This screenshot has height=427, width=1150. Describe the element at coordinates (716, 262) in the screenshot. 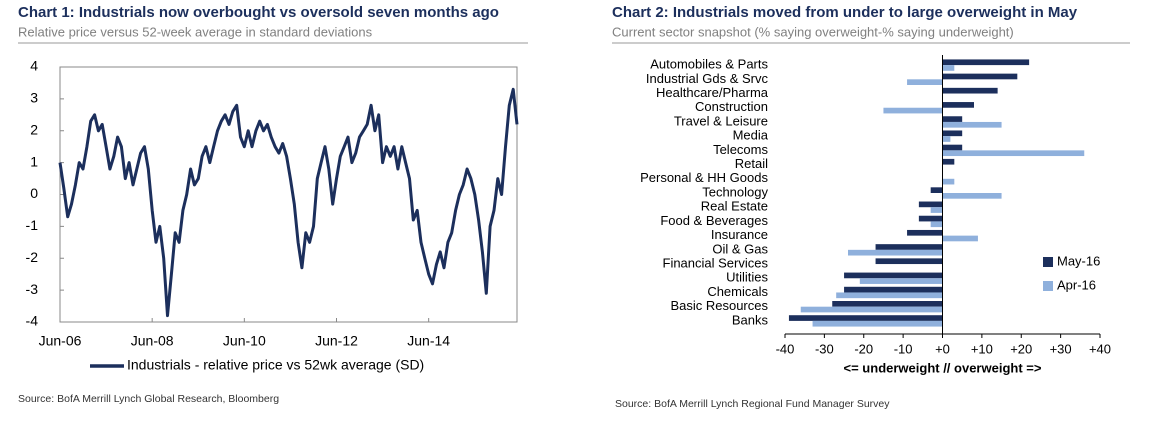

I see `category-label: Financial Services` at that location.